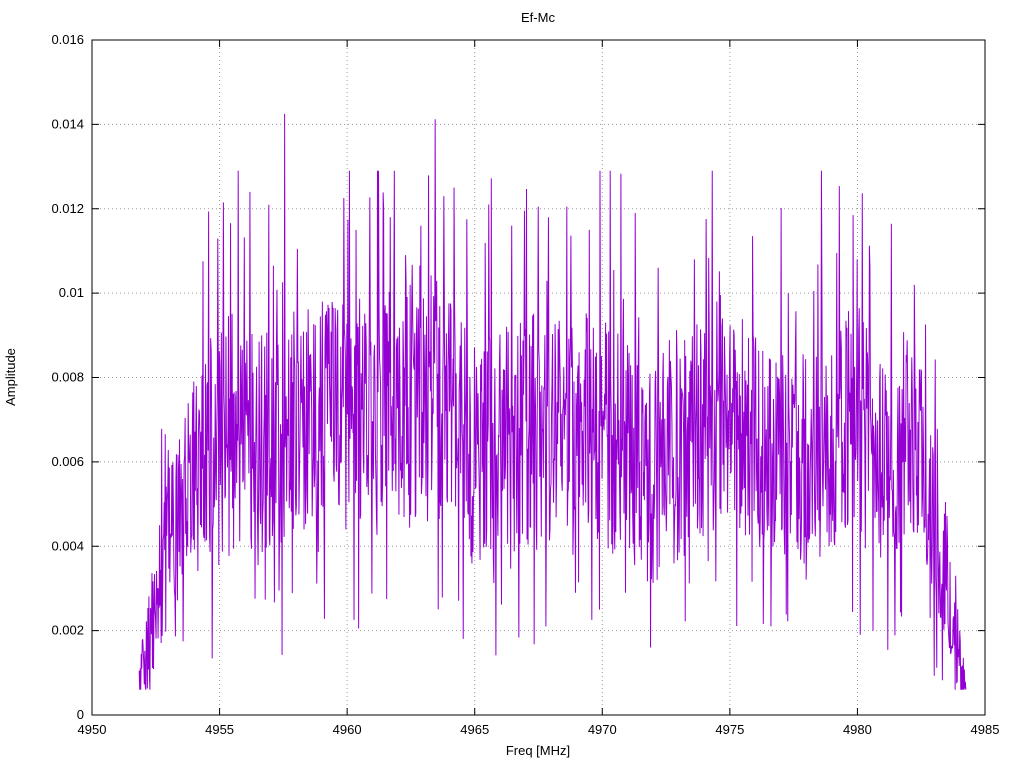 The width and height of the screenshot is (1024, 768). What do you see at coordinates (729, 729) in the screenshot?
I see `x-tick-label: 4975` at bounding box center [729, 729].